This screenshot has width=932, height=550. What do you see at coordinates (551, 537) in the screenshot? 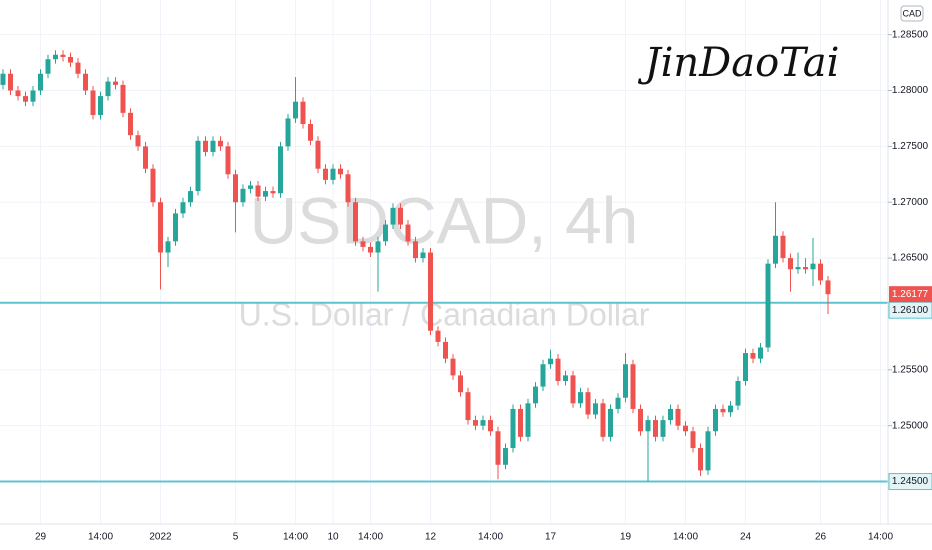
I see `x-tick-label: 17` at bounding box center [551, 537].